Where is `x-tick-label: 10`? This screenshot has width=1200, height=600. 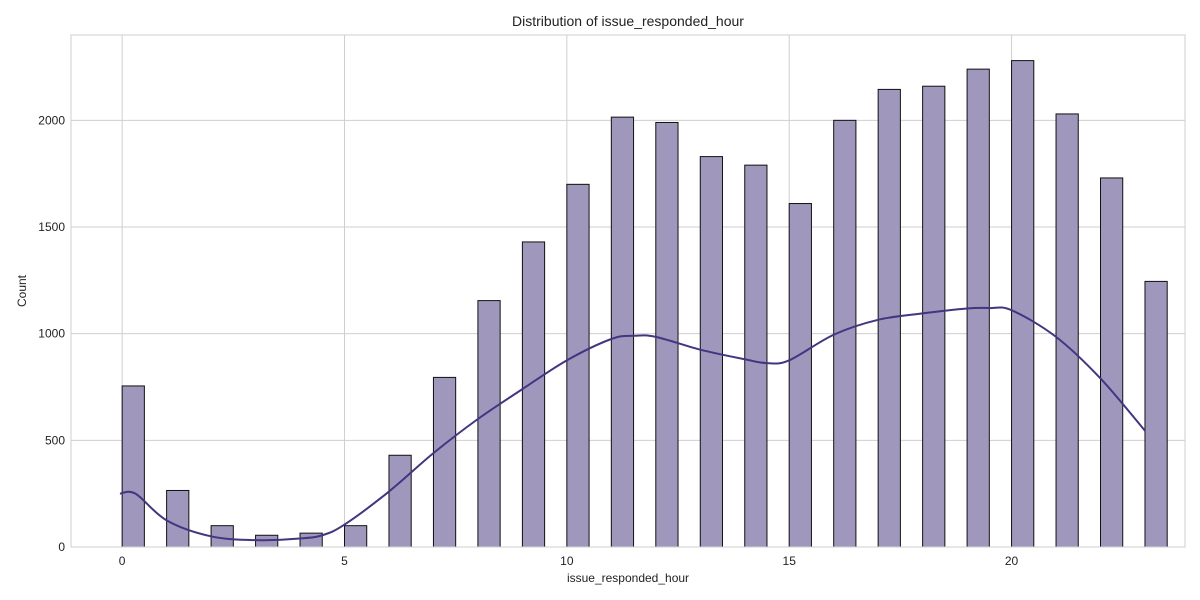 x-tick-label: 10 is located at coordinates (567, 561).